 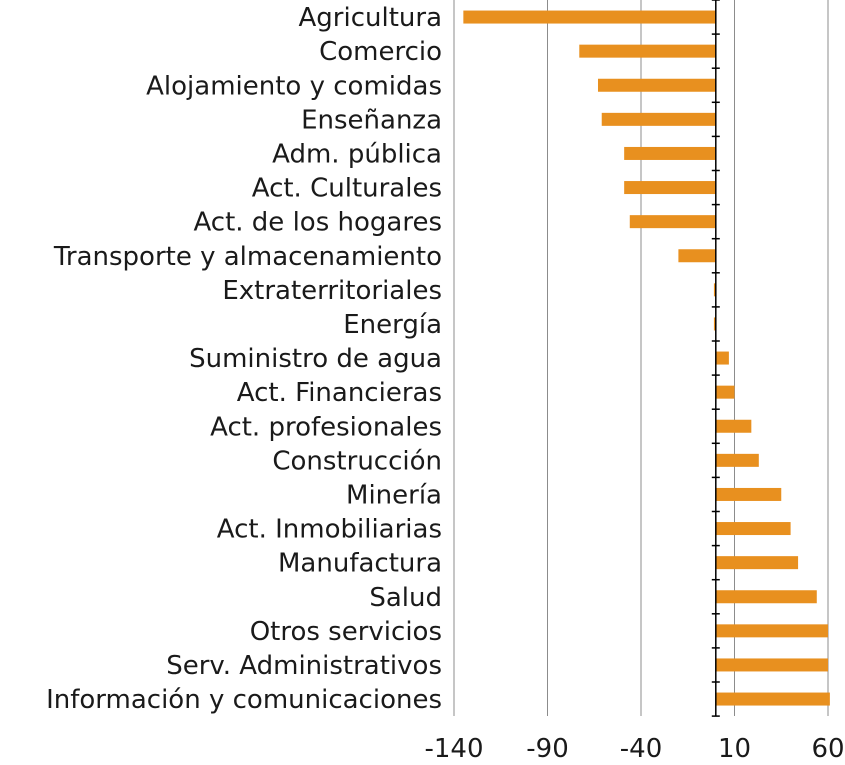 I want to click on category-label: Otros servicios, so click(x=346, y=632).